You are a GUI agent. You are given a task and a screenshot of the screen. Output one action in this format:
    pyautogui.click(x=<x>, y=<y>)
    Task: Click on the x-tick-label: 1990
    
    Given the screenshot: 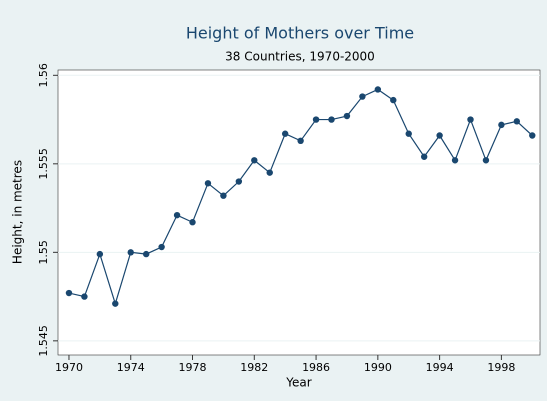 What is the action you would take?
    pyautogui.click(x=378, y=367)
    